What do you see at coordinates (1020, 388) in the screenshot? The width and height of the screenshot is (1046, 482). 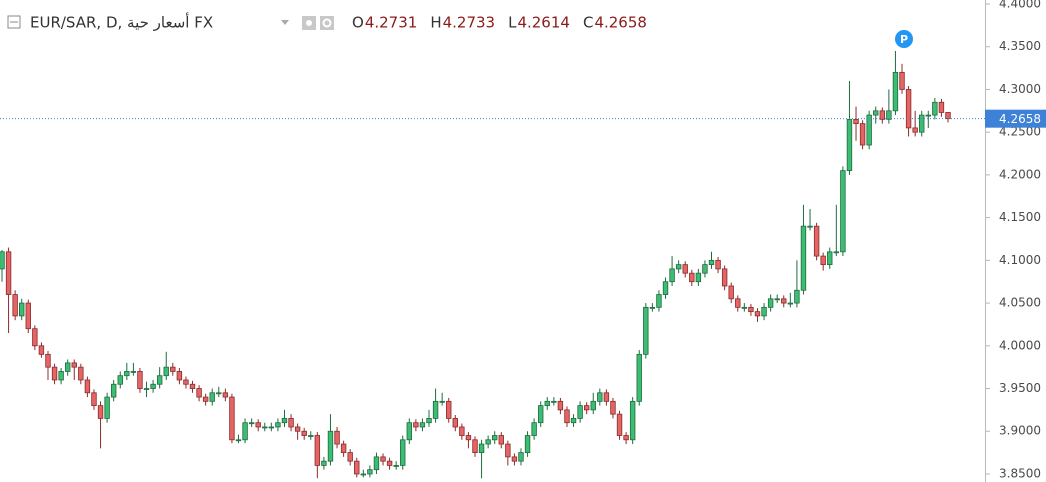 I see `y-tick-label: 3.9500` at bounding box center [1020, 388].